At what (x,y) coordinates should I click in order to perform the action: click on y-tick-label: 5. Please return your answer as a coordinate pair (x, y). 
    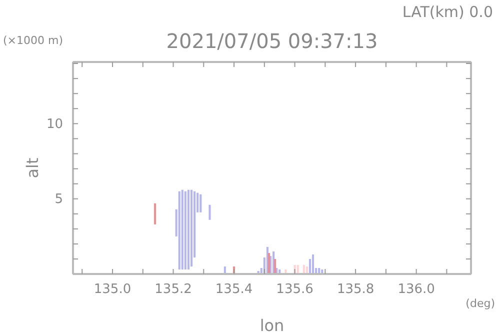
    Looking at the image, I should click on (58, 199).